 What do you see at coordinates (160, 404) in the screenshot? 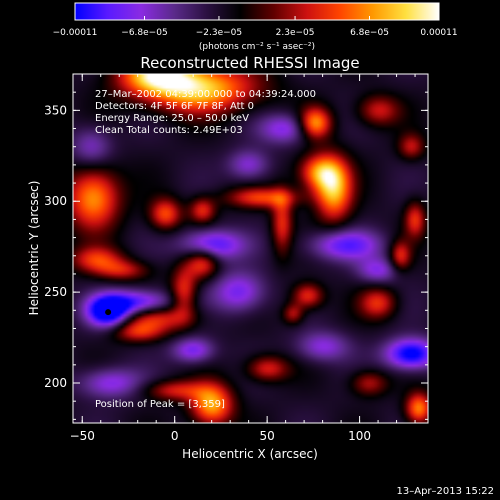
I see `annotation-peak-position: Position of Peak = [3,359]` at bounding box center [160, 404].